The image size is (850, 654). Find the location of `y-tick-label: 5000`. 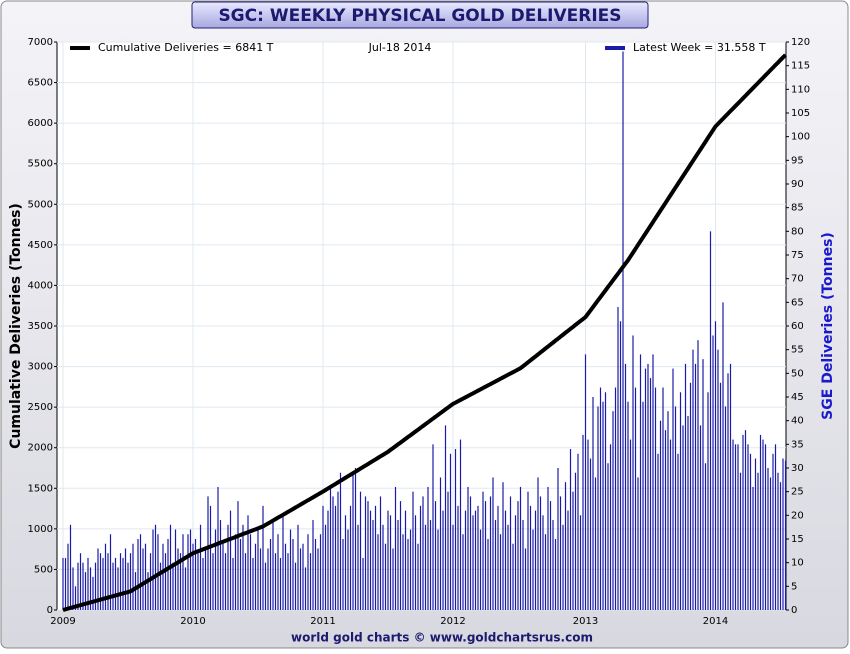

y-tick-label: 5000 is located at coordinates (40, 204).